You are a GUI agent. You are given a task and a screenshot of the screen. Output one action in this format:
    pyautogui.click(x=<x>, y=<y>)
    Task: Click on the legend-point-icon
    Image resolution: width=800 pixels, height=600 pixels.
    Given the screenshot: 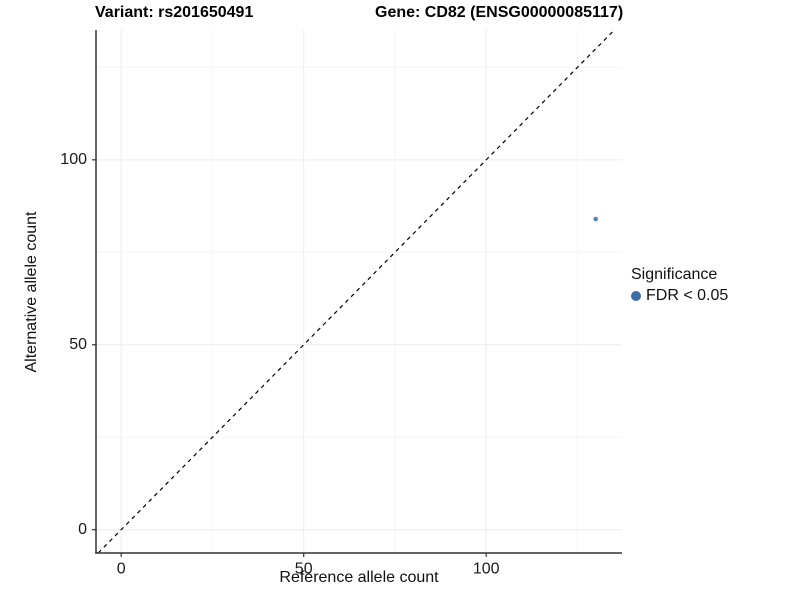 What is the action you would take?
    pyautogui.click(x=636, y=296)
    